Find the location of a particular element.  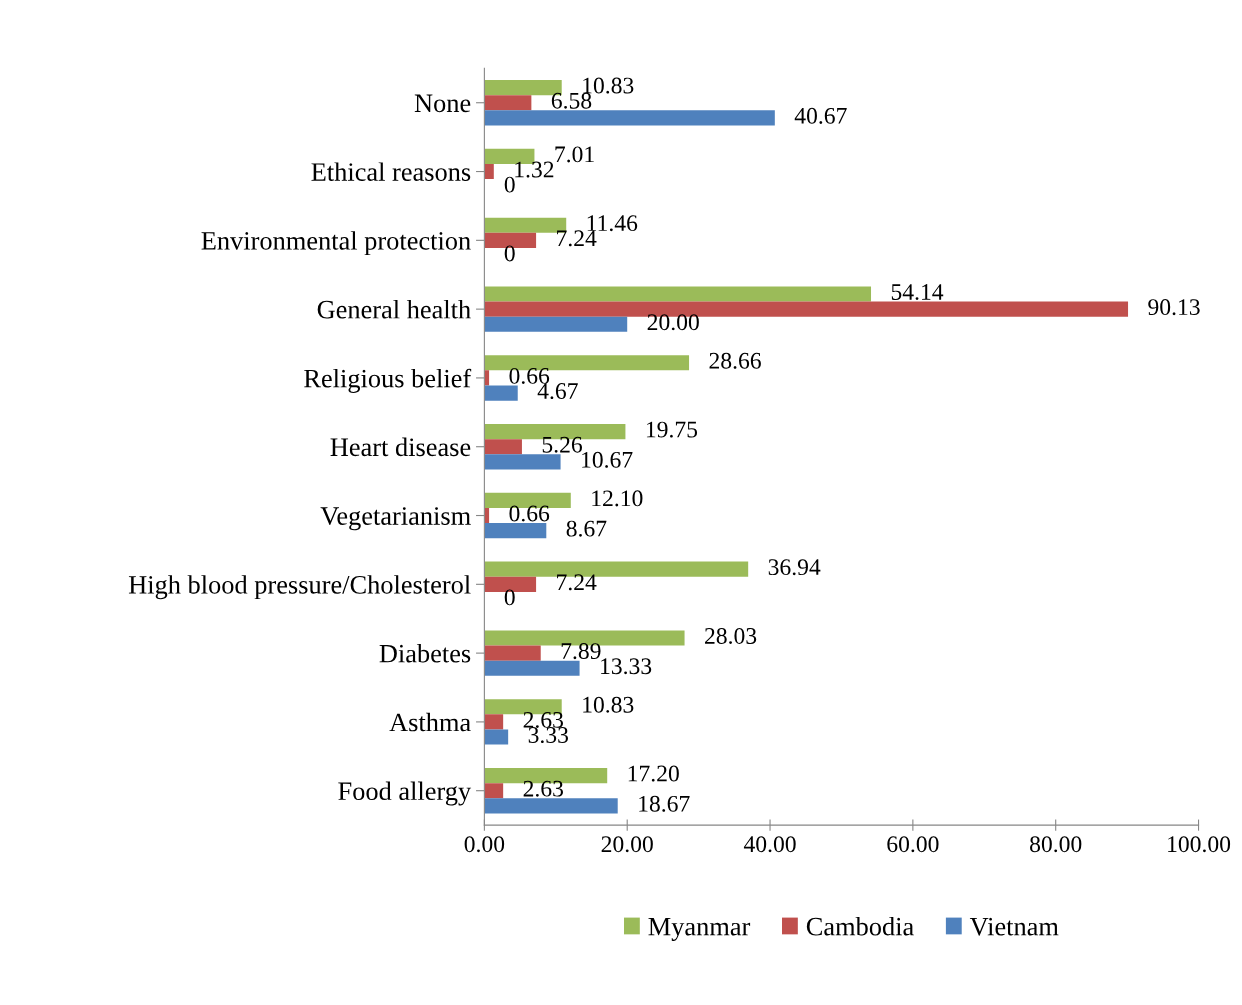

y-tick-label: Asthma is located at coordinates (430, 722).